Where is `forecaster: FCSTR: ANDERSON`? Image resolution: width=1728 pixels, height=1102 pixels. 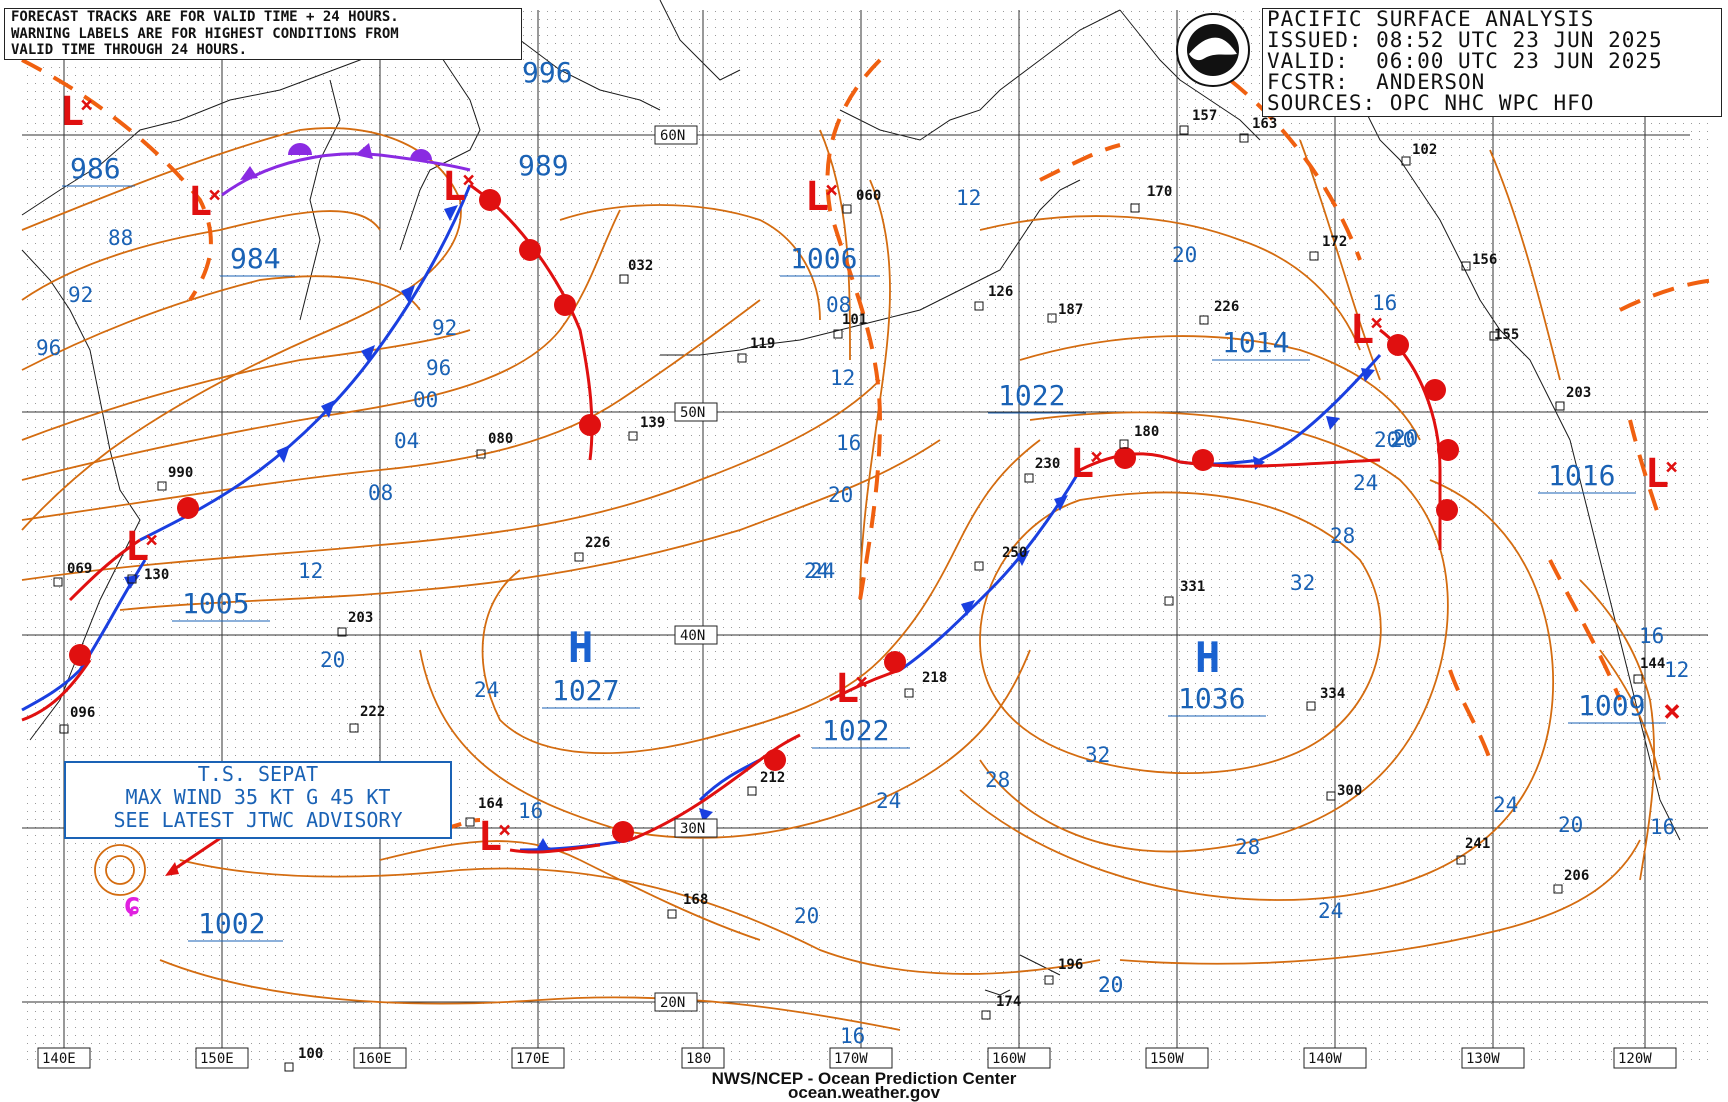
forecaster: FCSTR: ANDERSON is located at coordinates (1376, 82).